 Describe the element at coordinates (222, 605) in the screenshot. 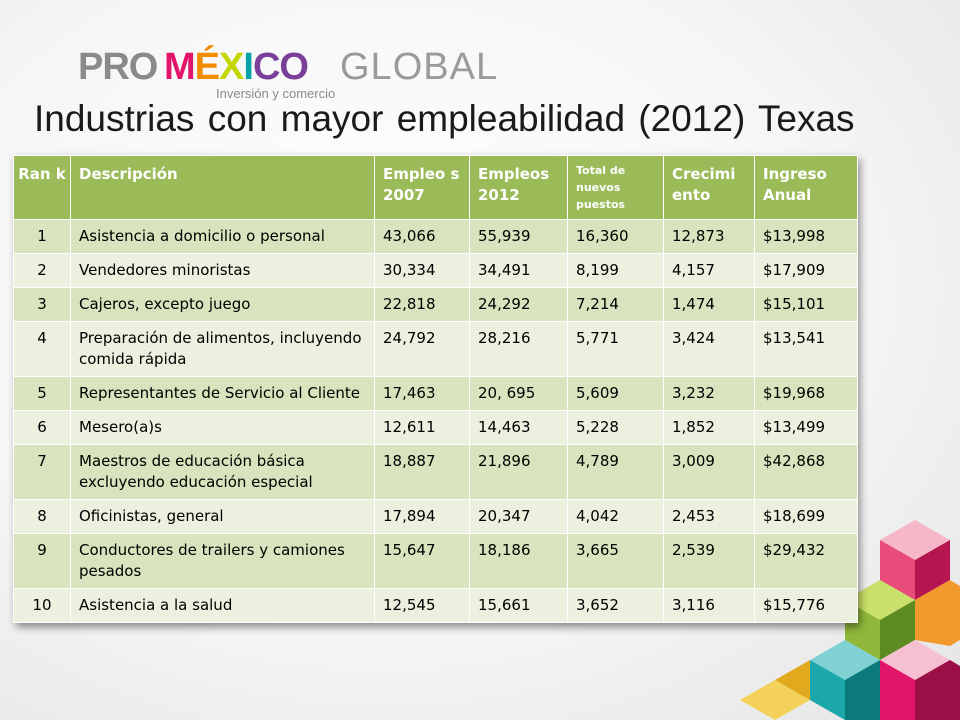

I see `cell-description: Asistencia a la salud` at that location.